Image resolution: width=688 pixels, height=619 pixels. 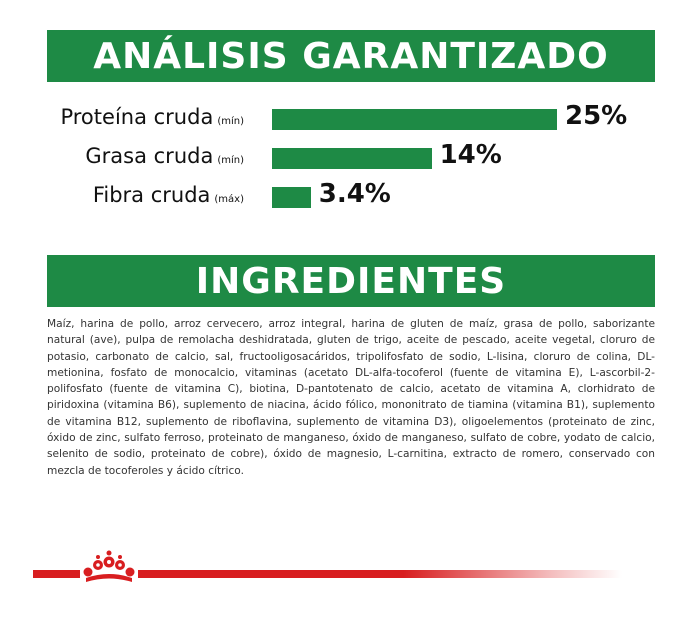 I want to click on analysis-row-protein: Proteína cruda (mín) 25%, so click(x=344, y=119).